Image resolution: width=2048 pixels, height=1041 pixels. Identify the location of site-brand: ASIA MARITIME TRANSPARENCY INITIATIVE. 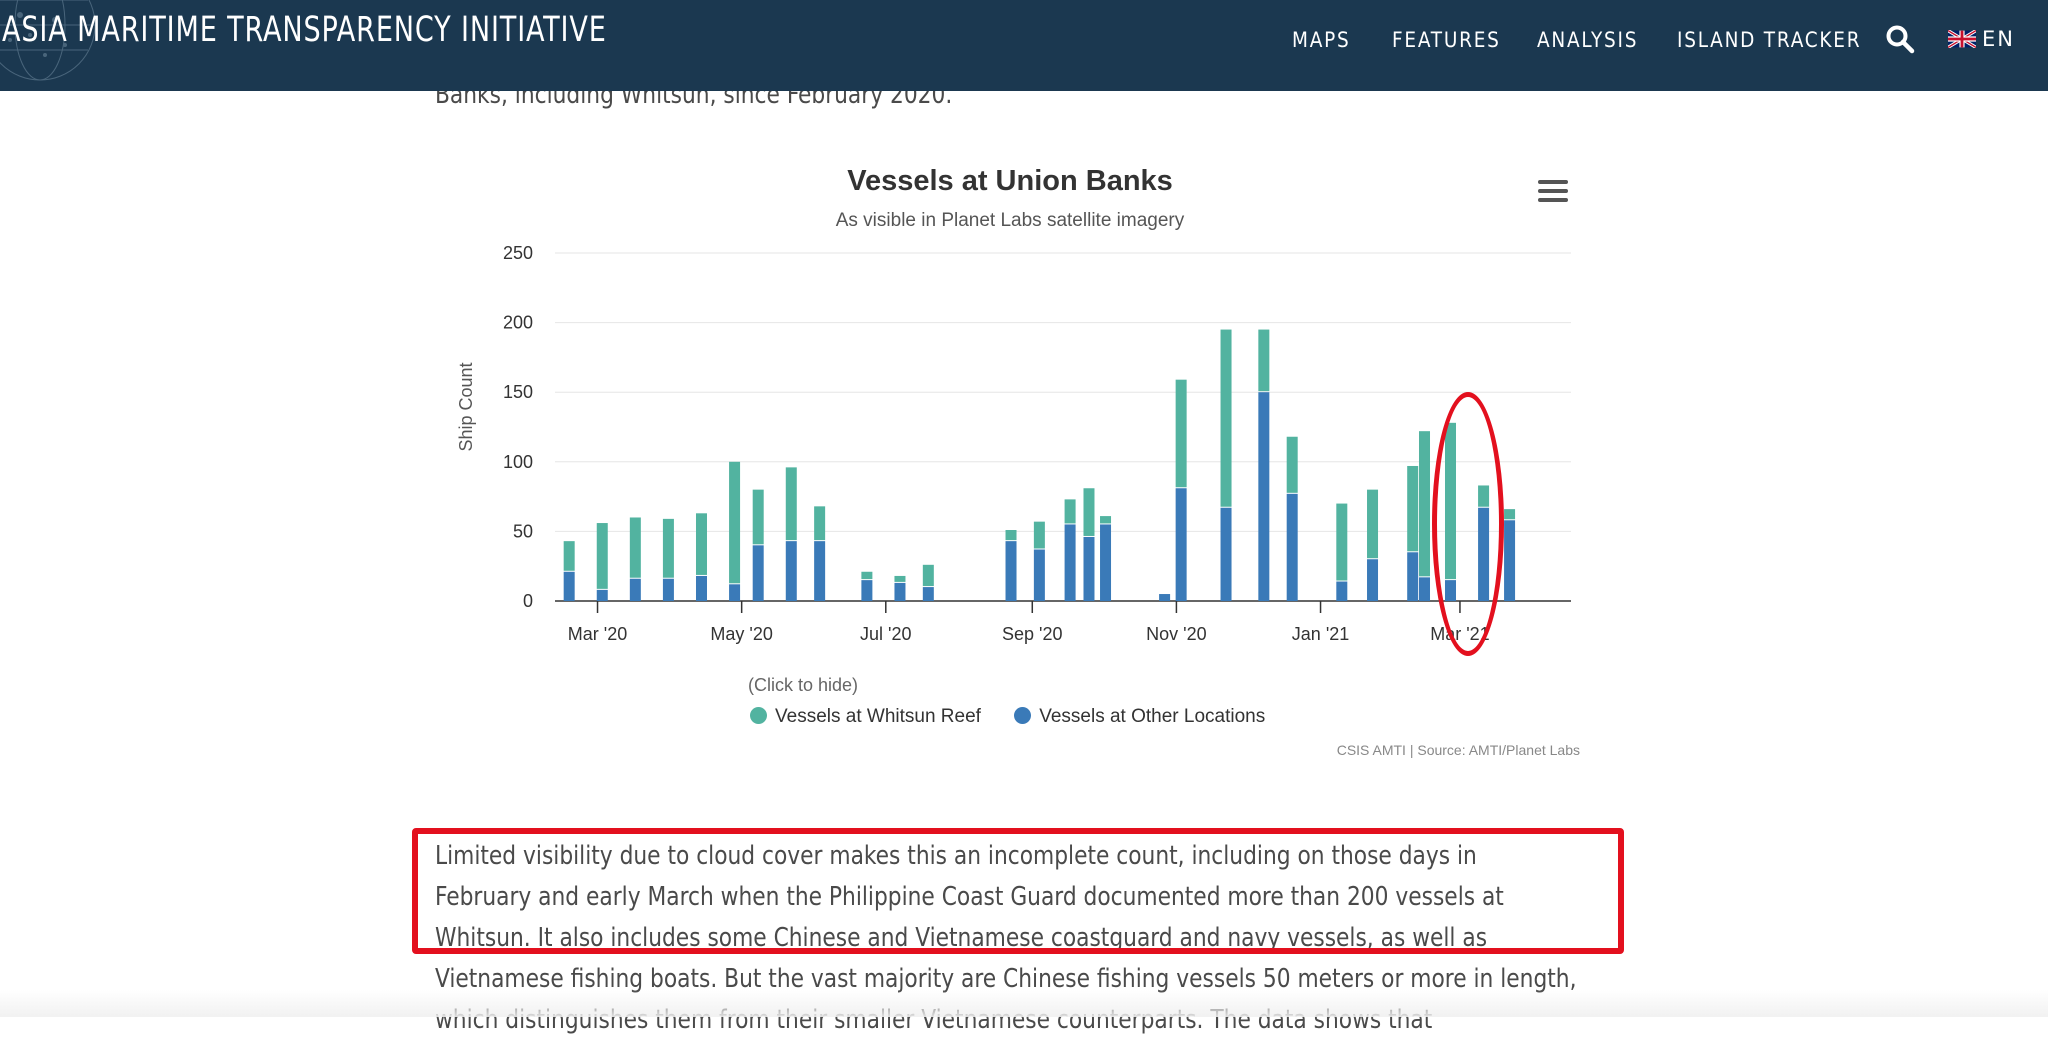
(304, 30).